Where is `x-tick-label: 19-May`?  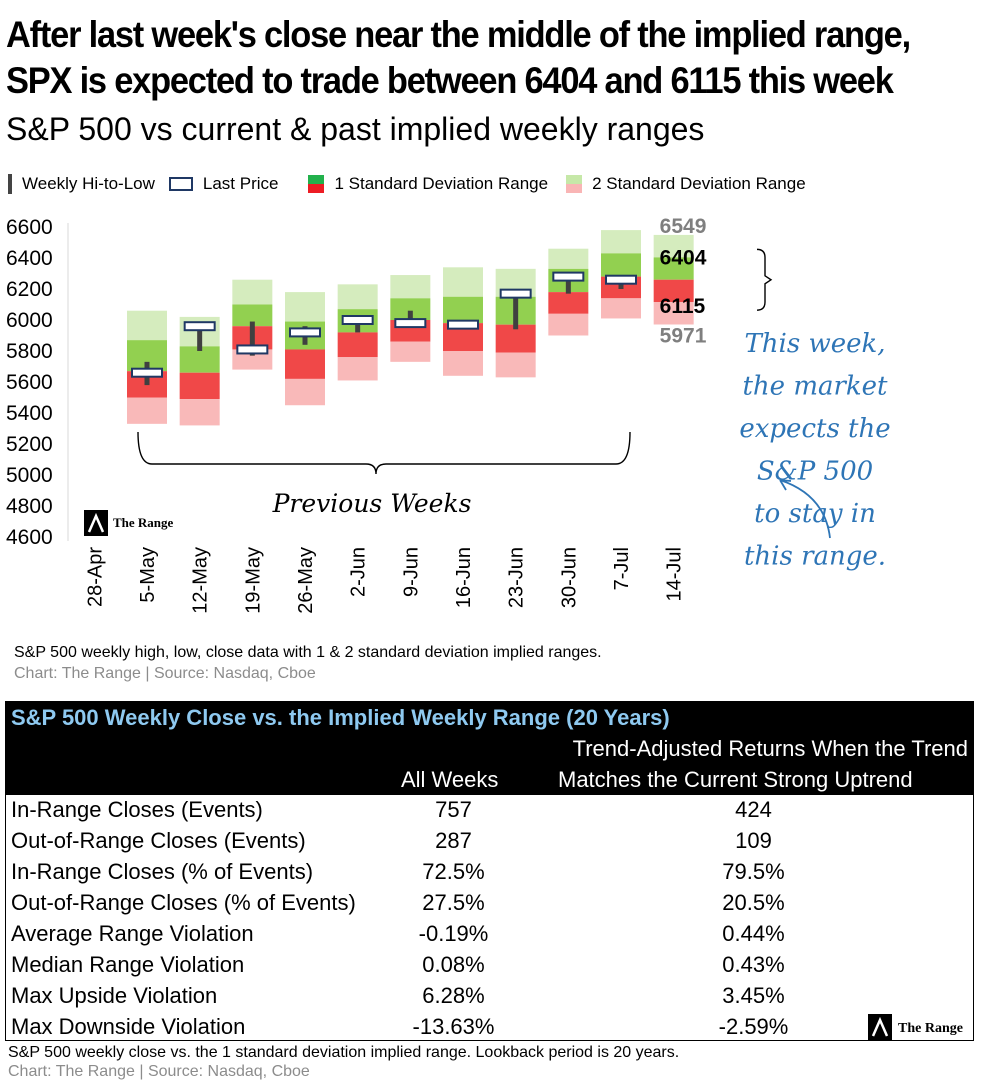
x-tick-label: 19-May is located at coordinates (253, 580).